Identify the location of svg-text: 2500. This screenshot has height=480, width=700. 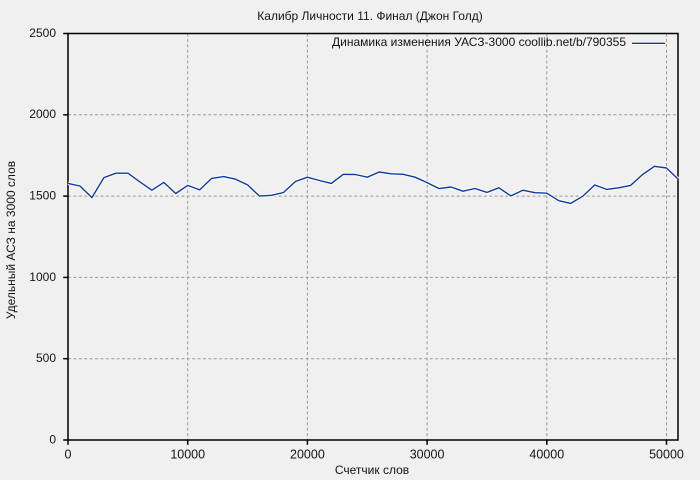
(42, 33).